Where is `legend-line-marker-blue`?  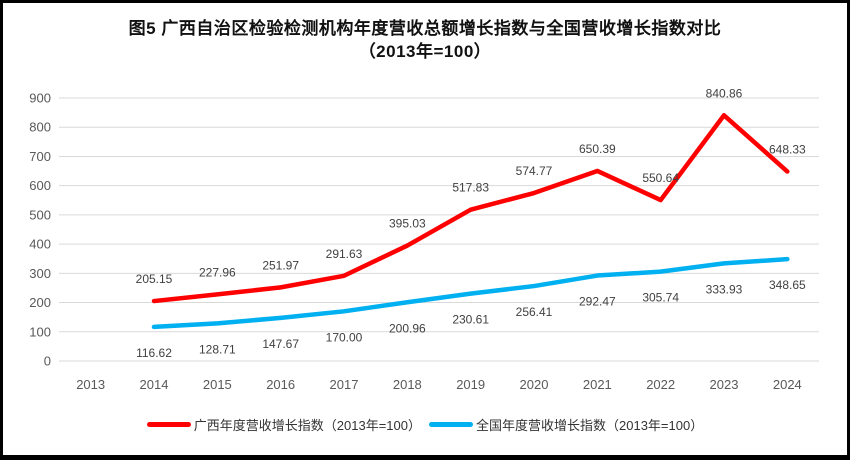
legend-line-marker-blue is located at coordinates (451, 424).